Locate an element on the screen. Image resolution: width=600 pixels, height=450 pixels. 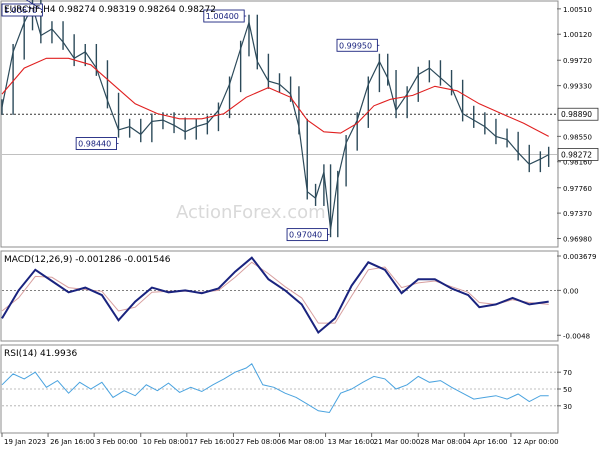
annotation-label: 0.99950 is located at coordinates (355, 45).